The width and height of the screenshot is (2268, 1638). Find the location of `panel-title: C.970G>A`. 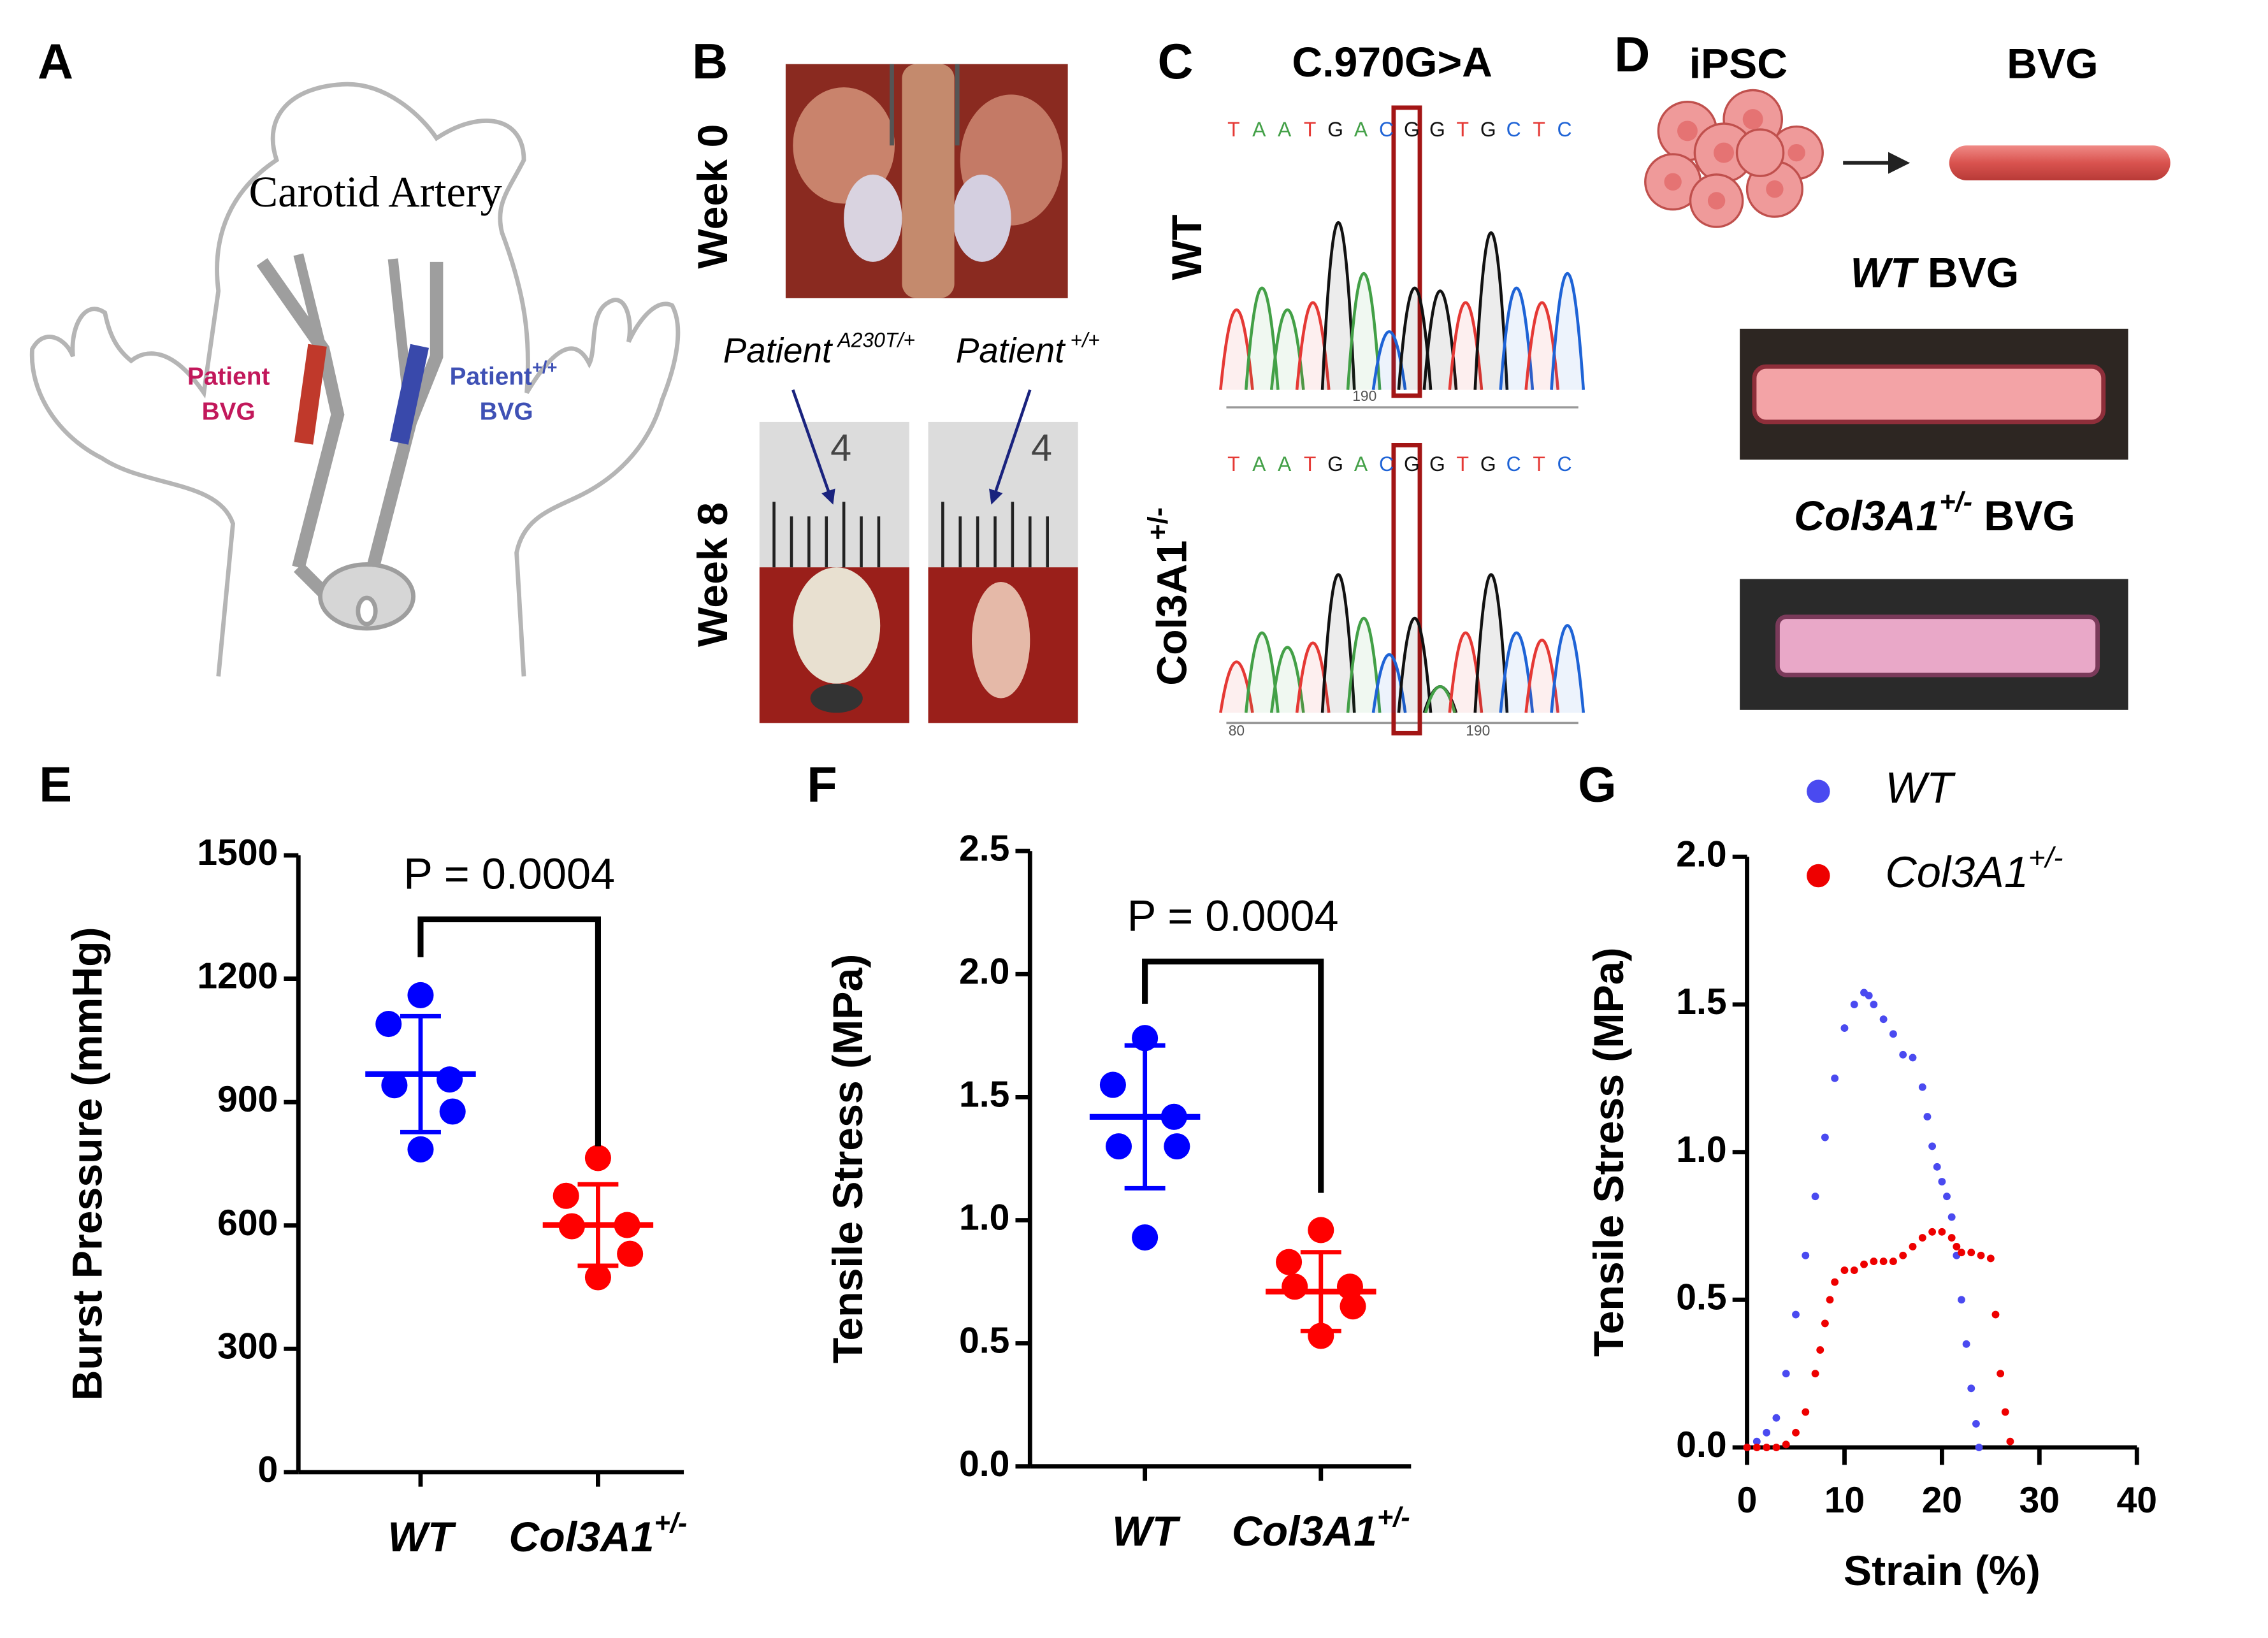

panel-title: C.970G>A is located at coordinates (1392, 62).